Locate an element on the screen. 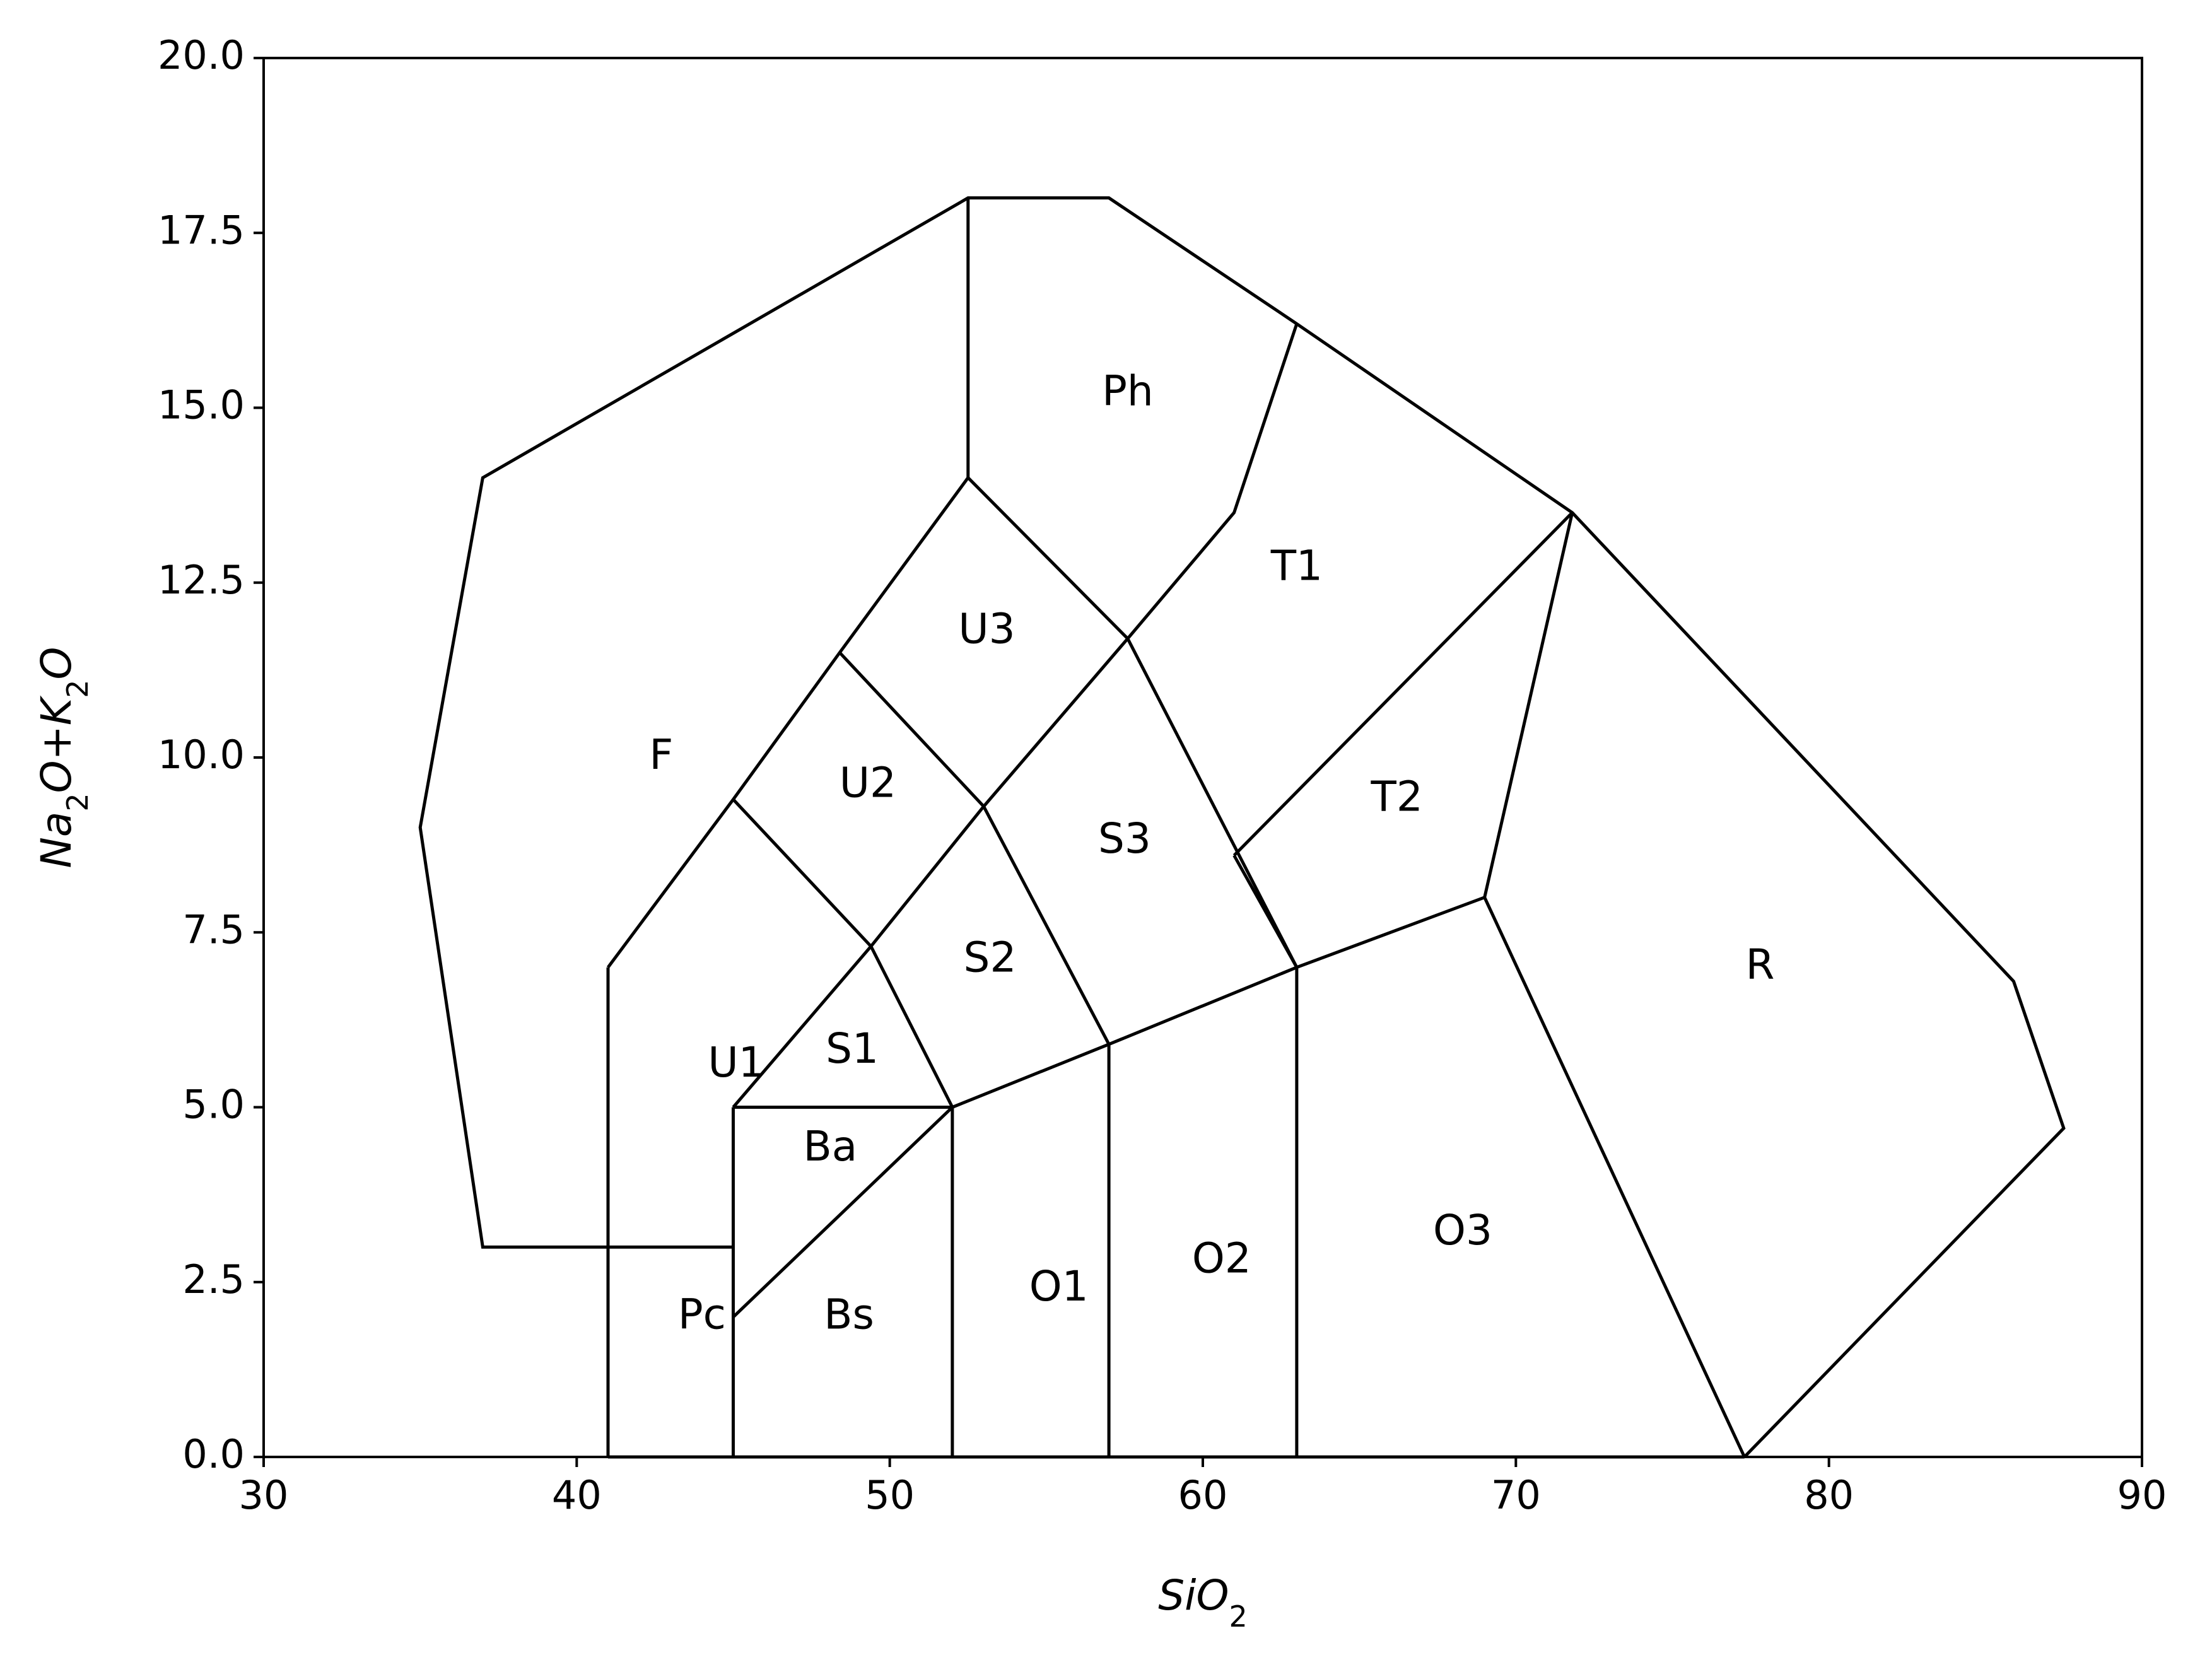  y-tick-label: 5.0 is located at coordinates (213, 1105).